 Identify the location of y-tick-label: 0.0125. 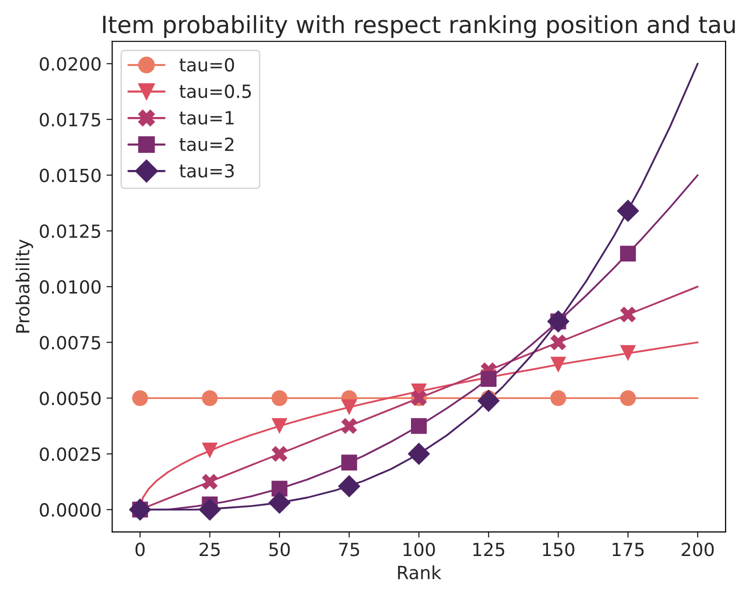
(70, 231).